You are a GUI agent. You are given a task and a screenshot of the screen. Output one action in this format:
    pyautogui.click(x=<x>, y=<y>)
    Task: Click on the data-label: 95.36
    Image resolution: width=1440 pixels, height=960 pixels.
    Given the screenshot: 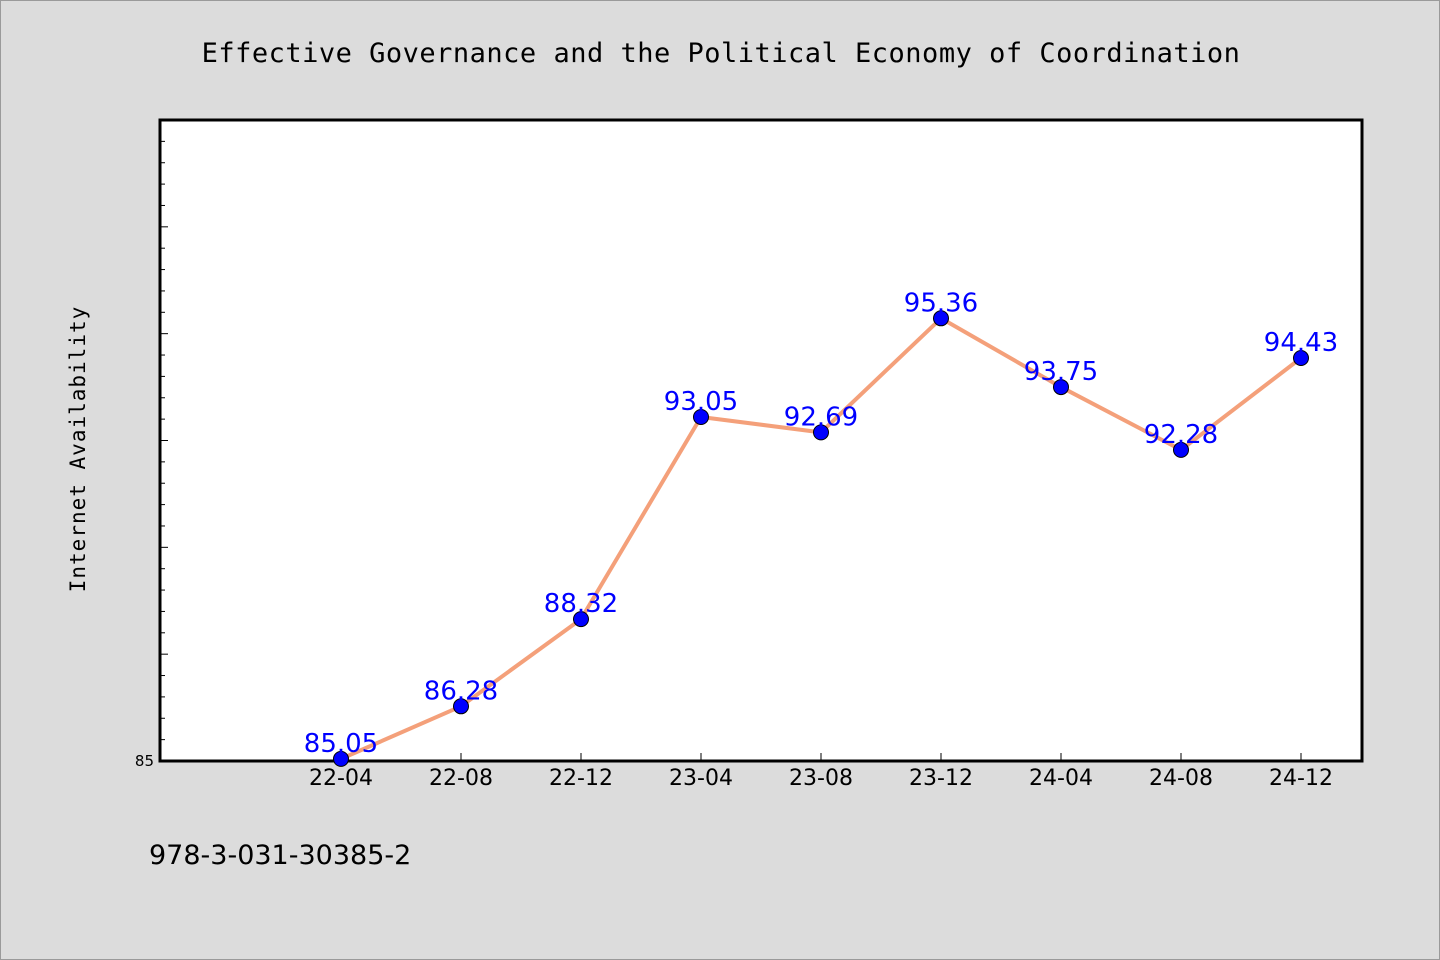 What is the action you would take?
    pyautogui.click(x=941, y=303)
    